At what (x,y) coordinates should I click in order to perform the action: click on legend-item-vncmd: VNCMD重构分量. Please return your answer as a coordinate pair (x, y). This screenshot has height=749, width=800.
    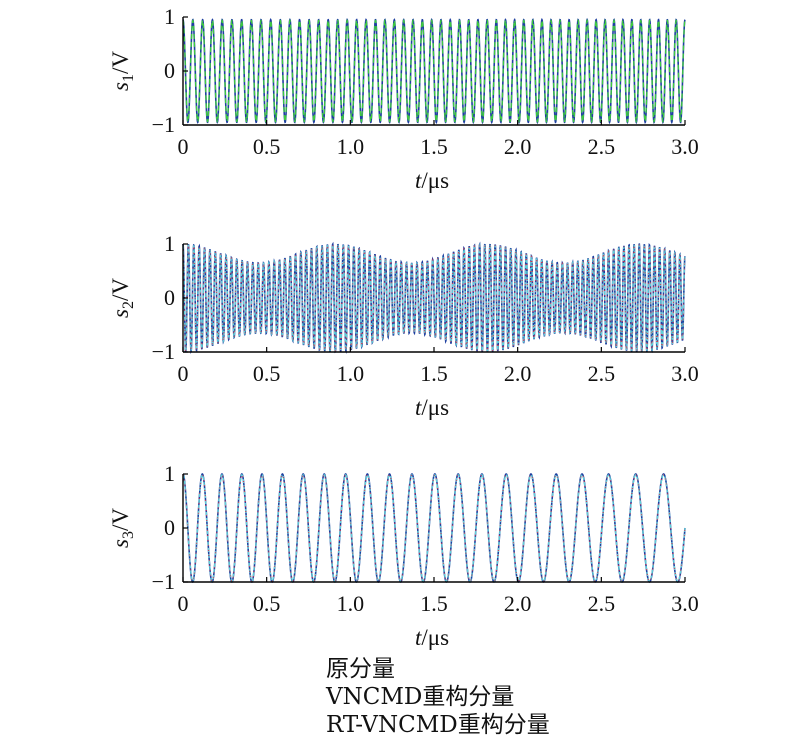
    Looking at the image, I should click on (468, 697).